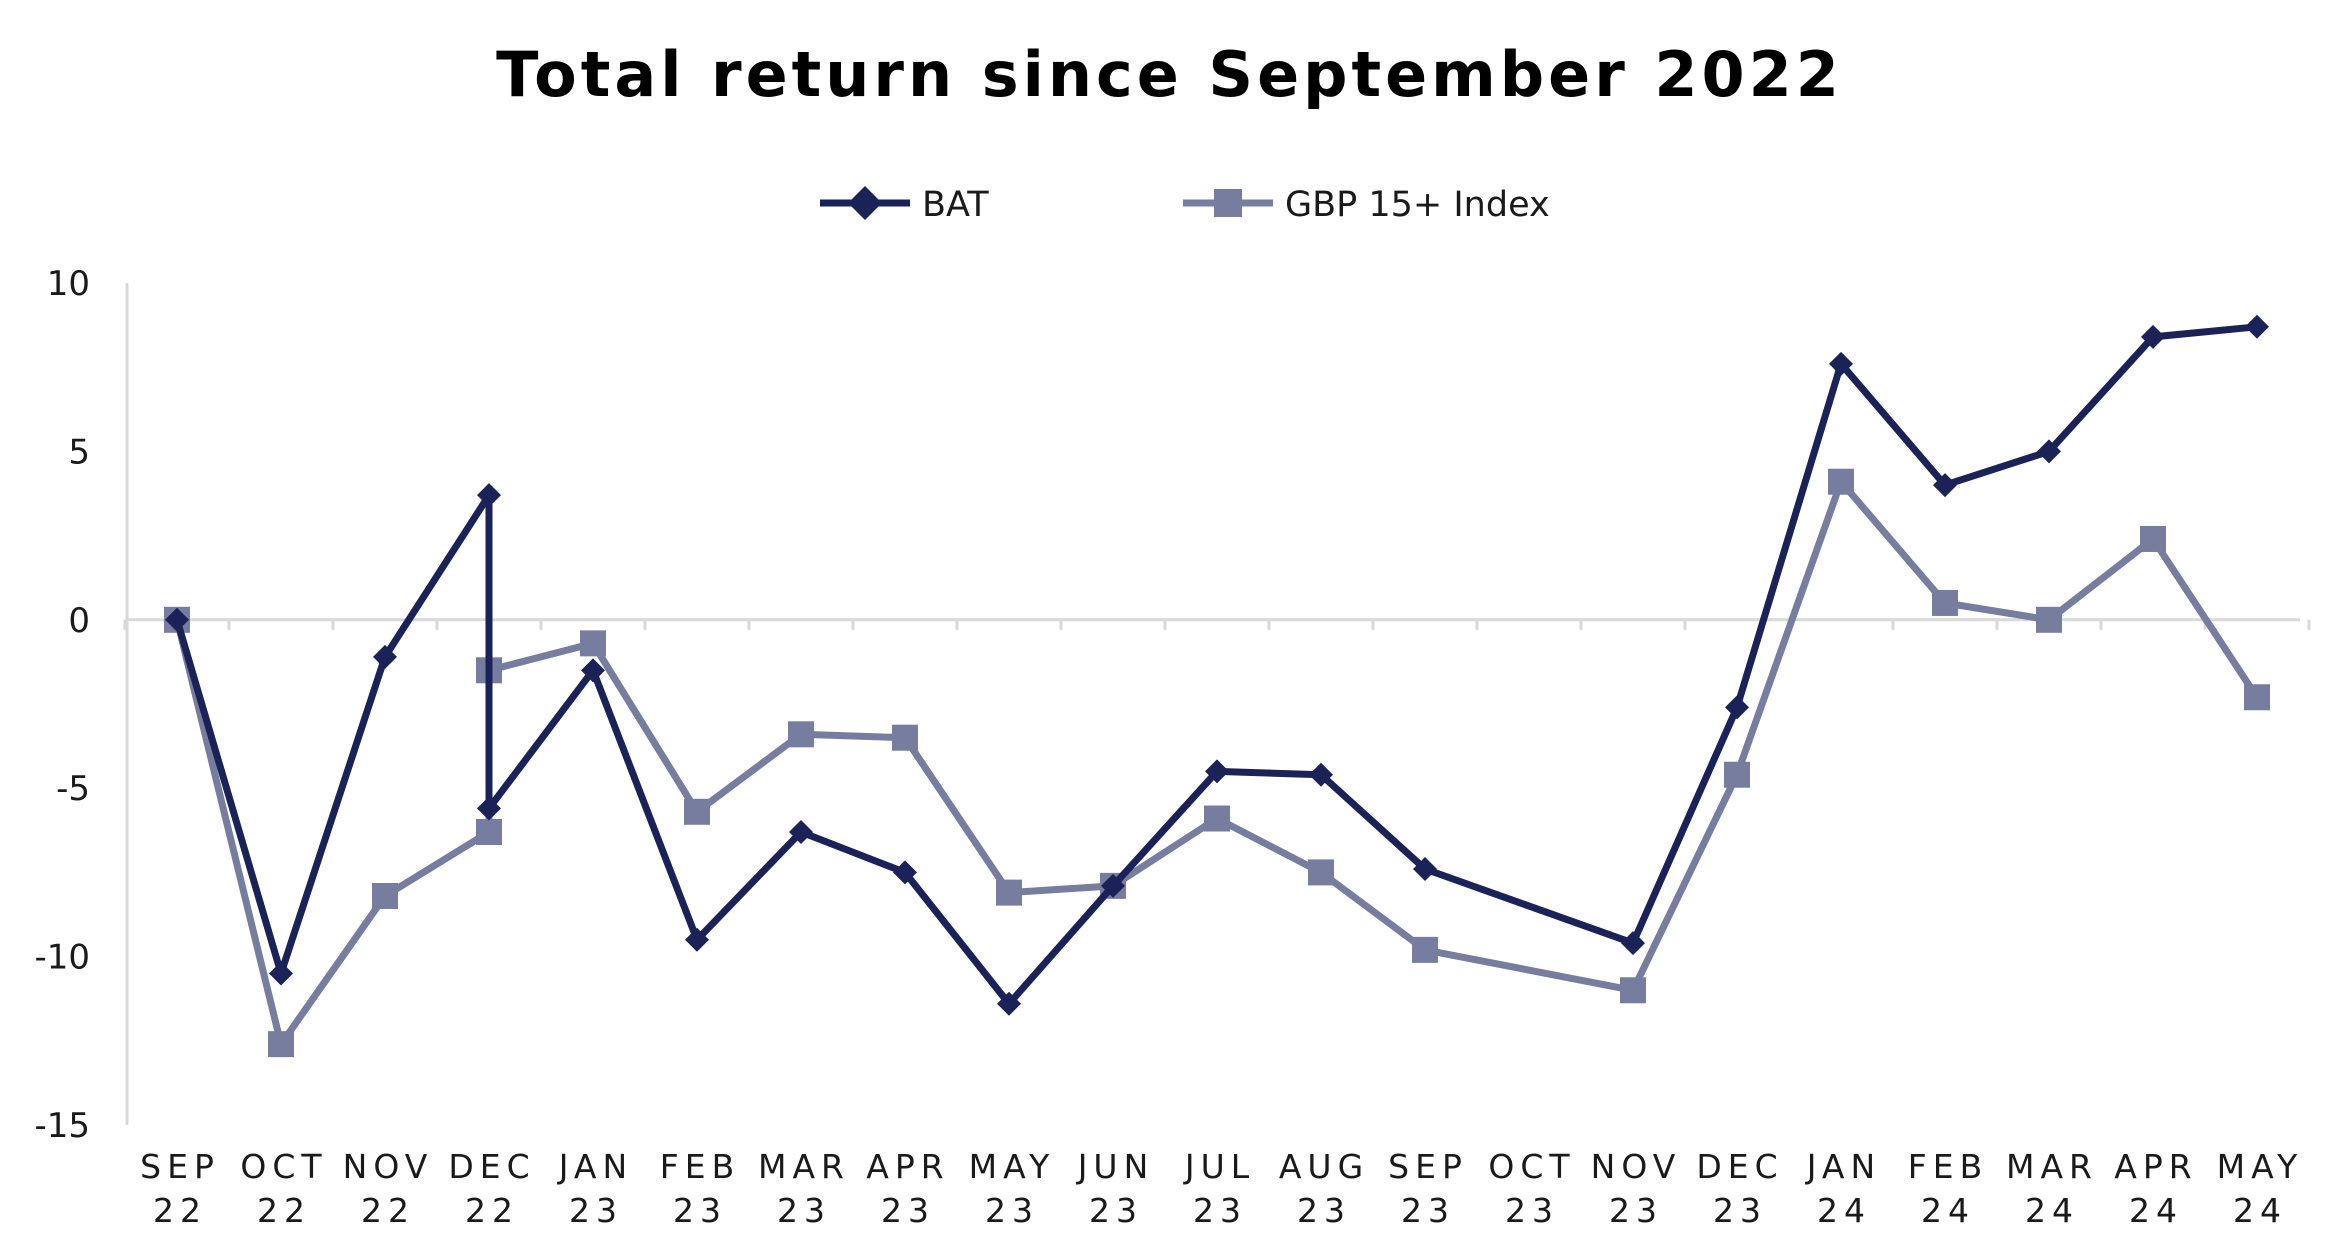 This screenshot has width=2339, height=1257. I want to click on y-tick-label: 5, so click(79, 452).